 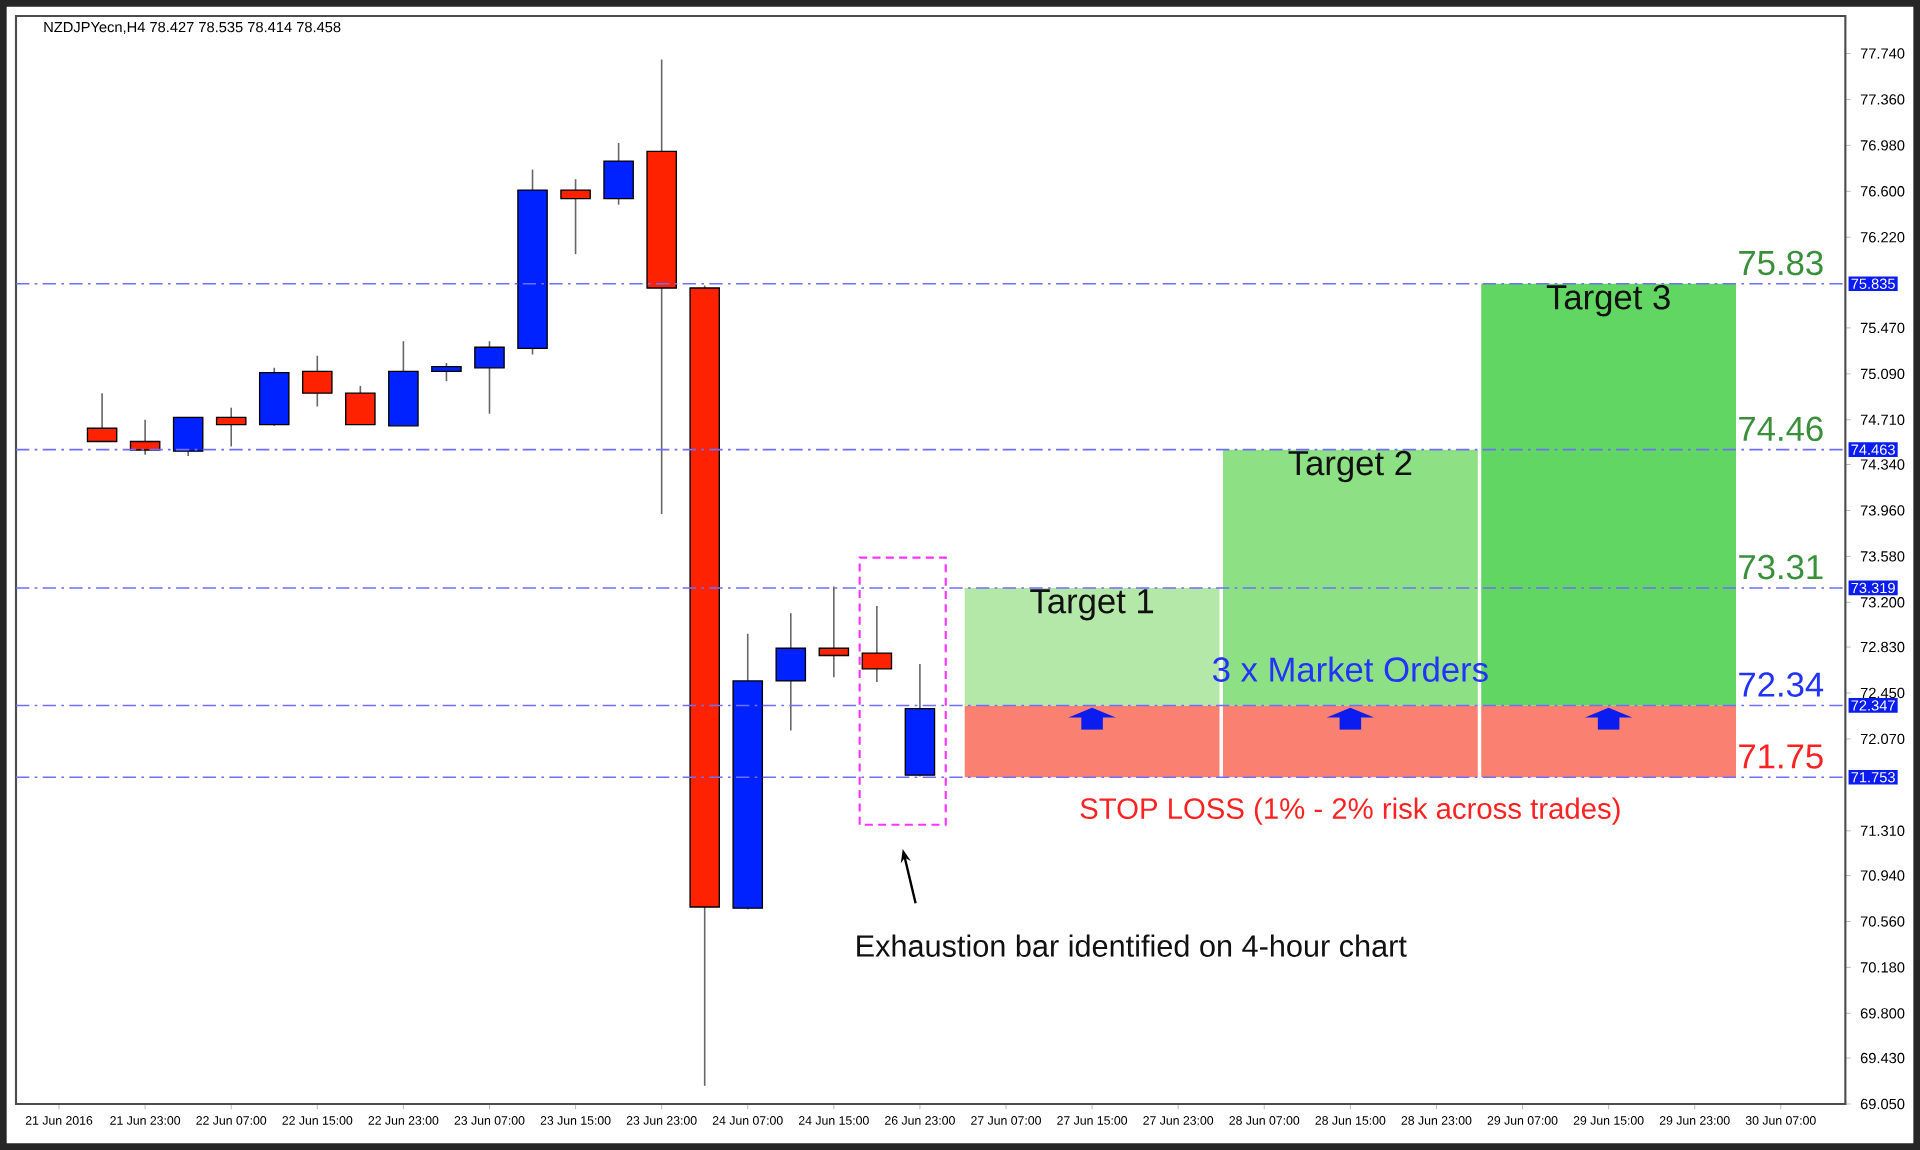 I want to click on annotation: 74.46, so click(x=1781, y=429).